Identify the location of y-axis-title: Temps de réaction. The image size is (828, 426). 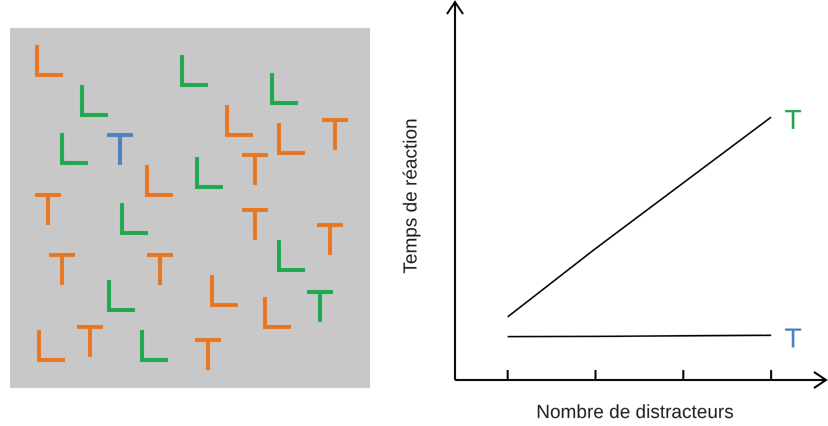
(411, 196).